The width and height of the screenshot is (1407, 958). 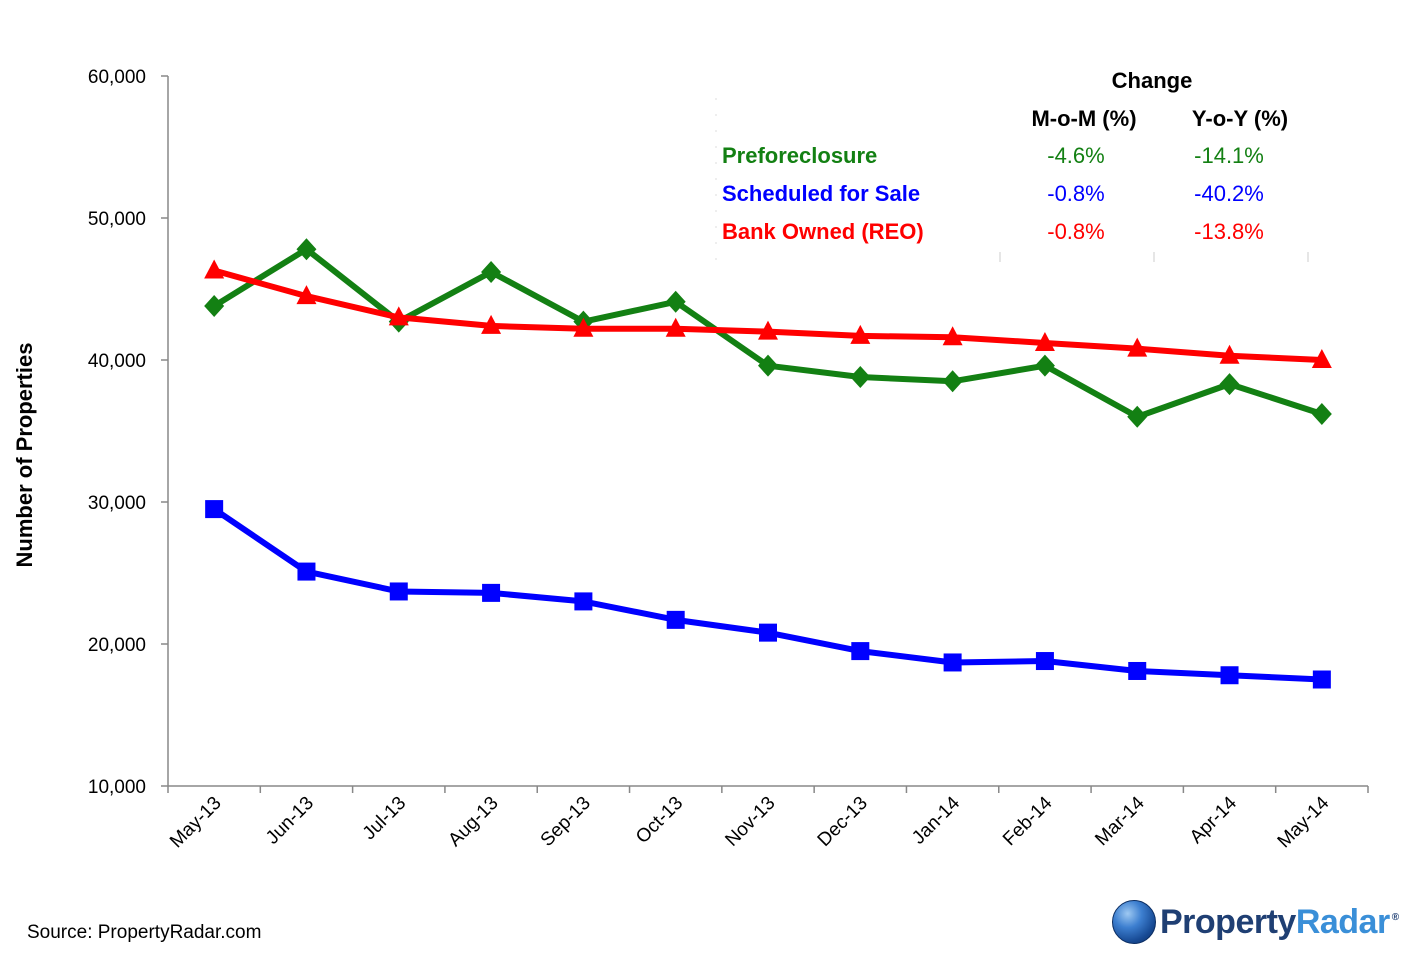 I want to click on propertyradar-logo: PropertyRadar ®, so click(x=1255, y=922).